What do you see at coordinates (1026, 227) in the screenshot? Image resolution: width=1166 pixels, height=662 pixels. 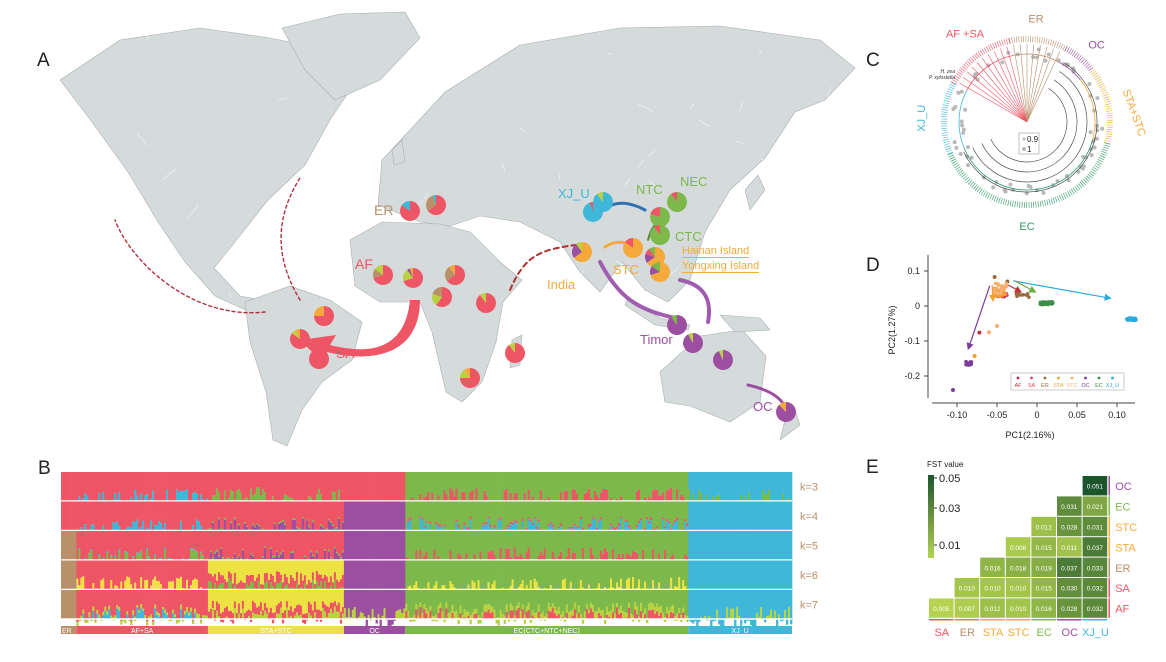 I see `clade-label: EC` at bounding box center [1026, 227].